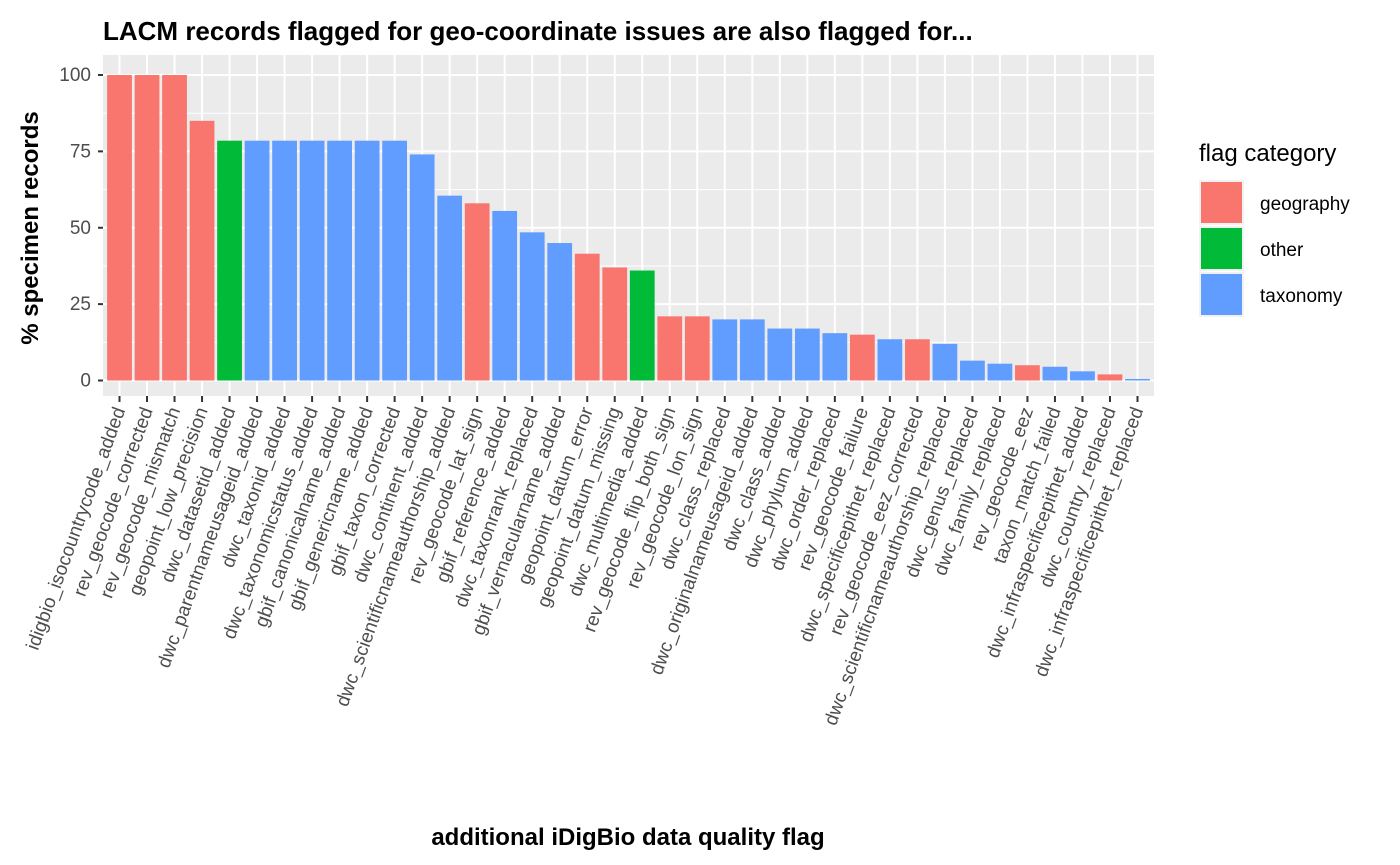 The image size is (1400, 865). I want to click on y-axis-label: % specimen records, so click(30, 227).